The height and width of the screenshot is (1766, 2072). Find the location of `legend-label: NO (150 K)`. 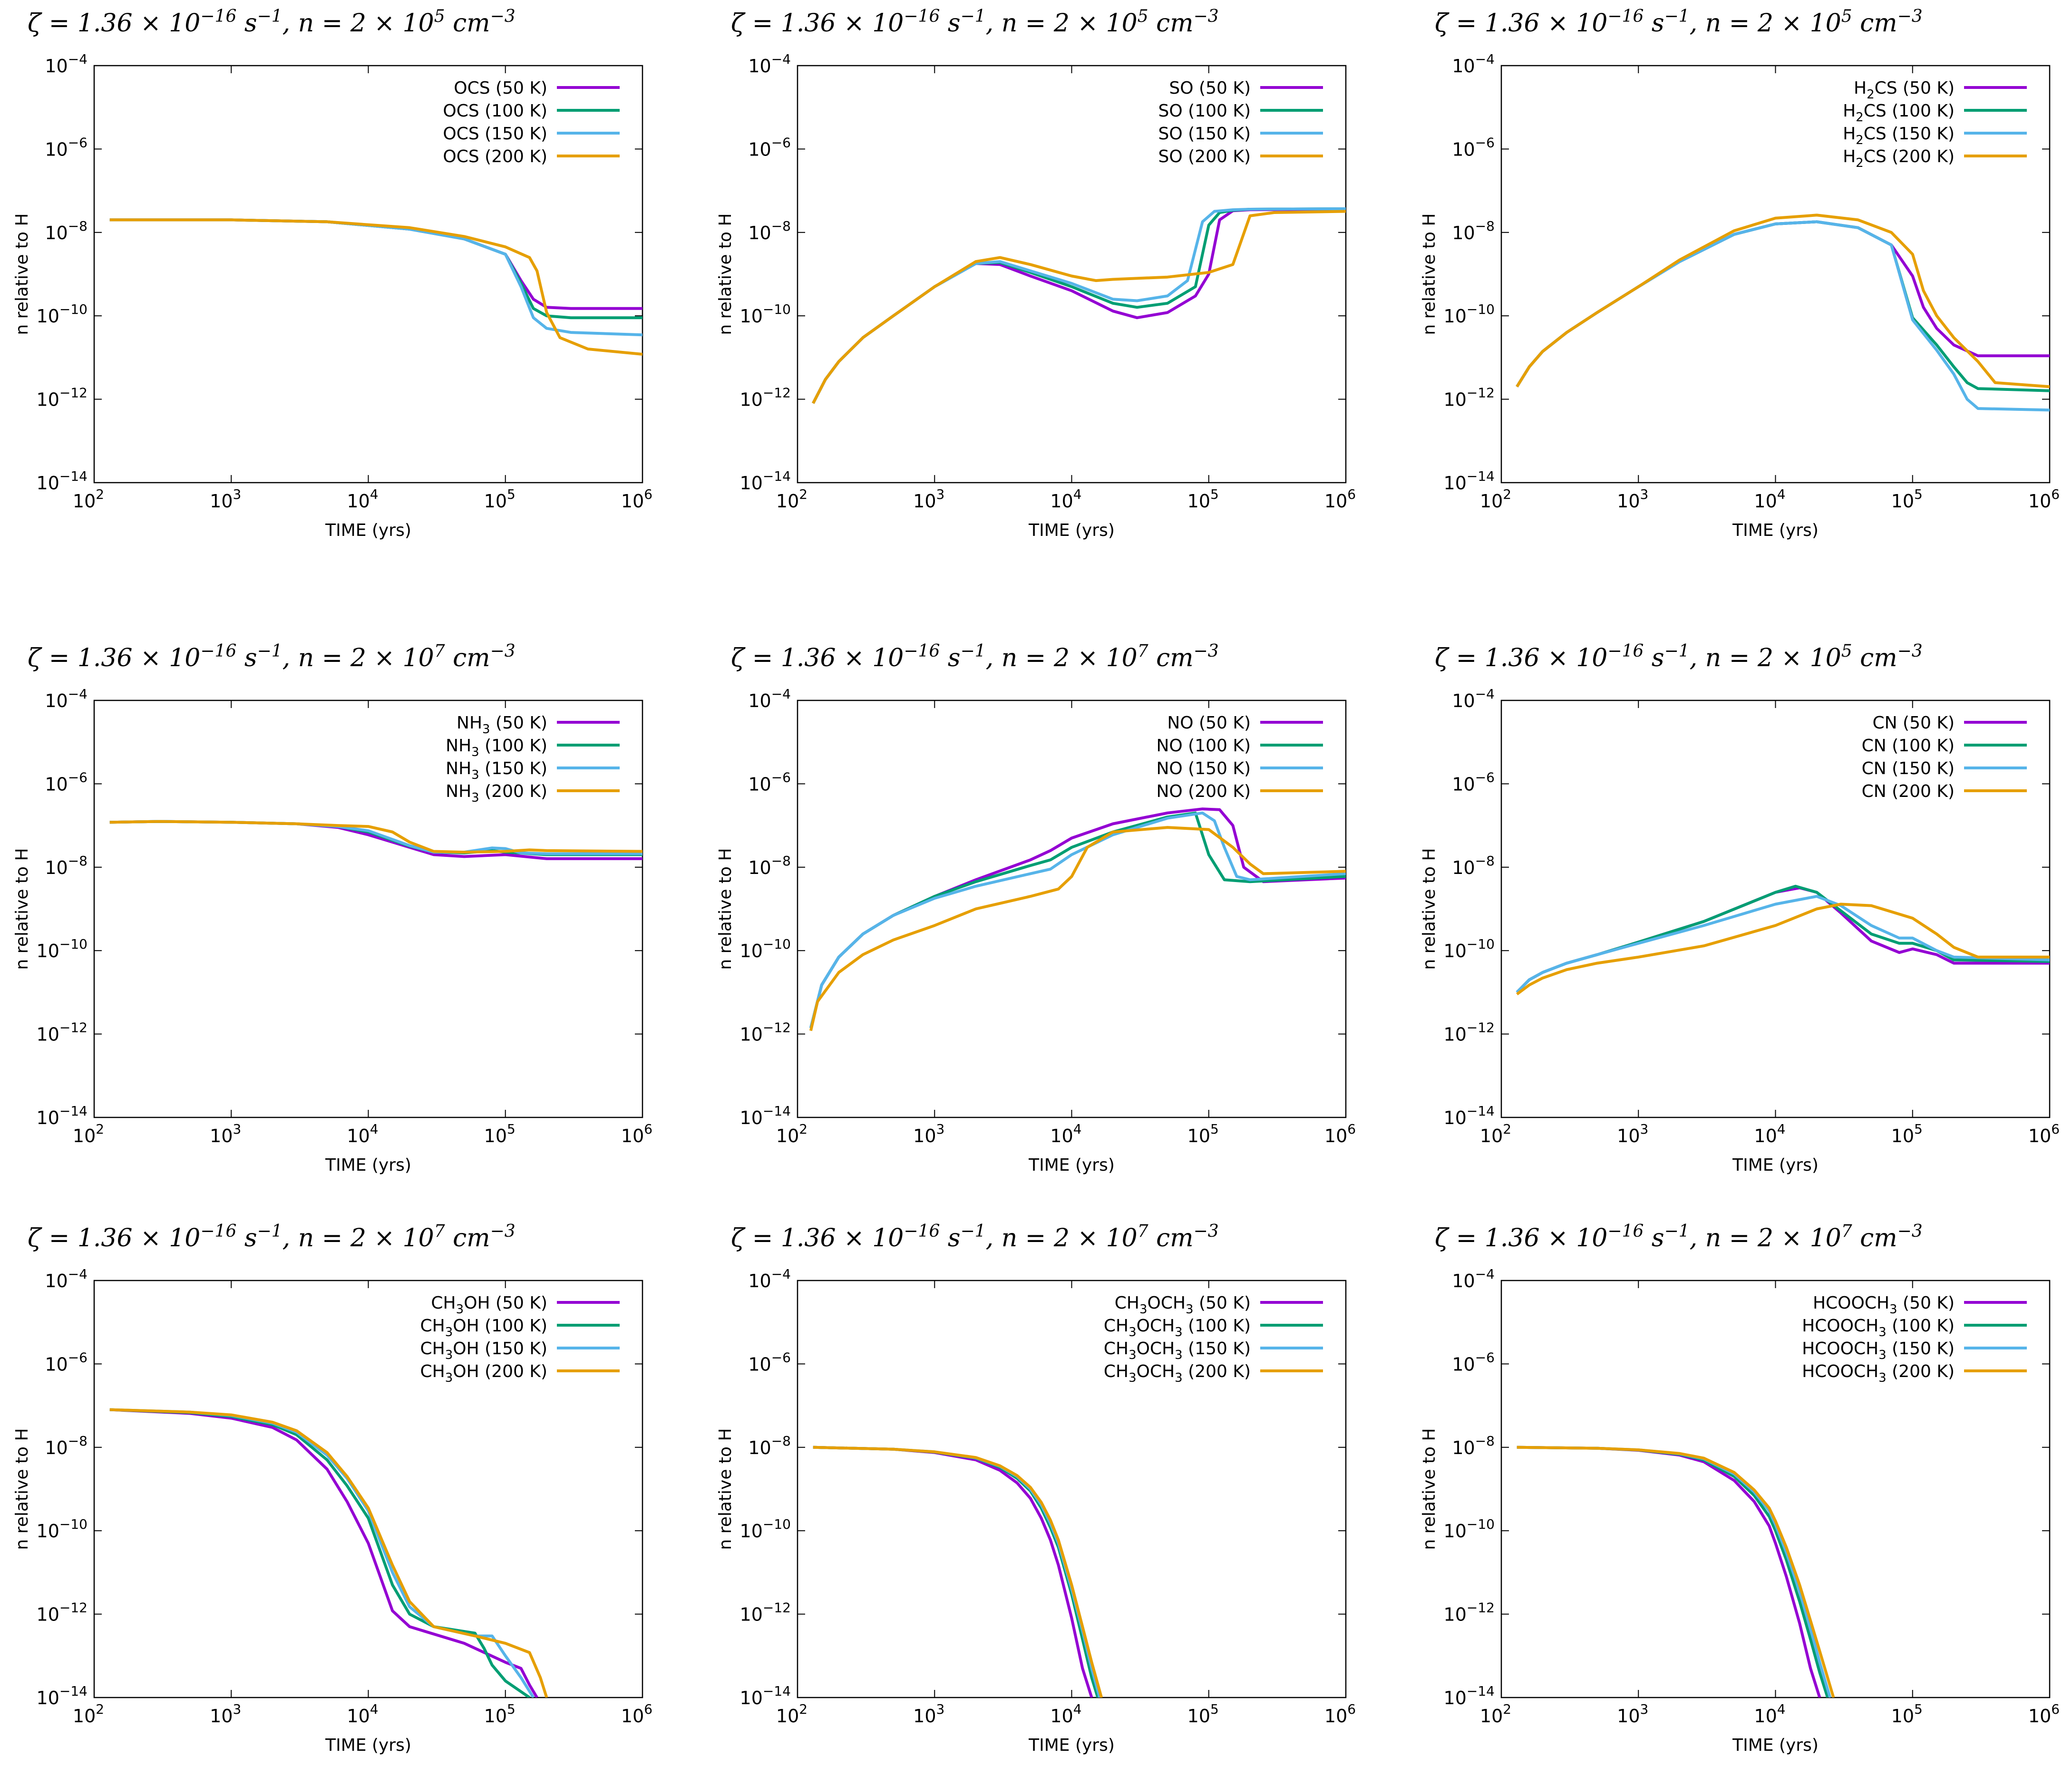

legend-label: NO (150 K) is located at coordinates (1204, 768).